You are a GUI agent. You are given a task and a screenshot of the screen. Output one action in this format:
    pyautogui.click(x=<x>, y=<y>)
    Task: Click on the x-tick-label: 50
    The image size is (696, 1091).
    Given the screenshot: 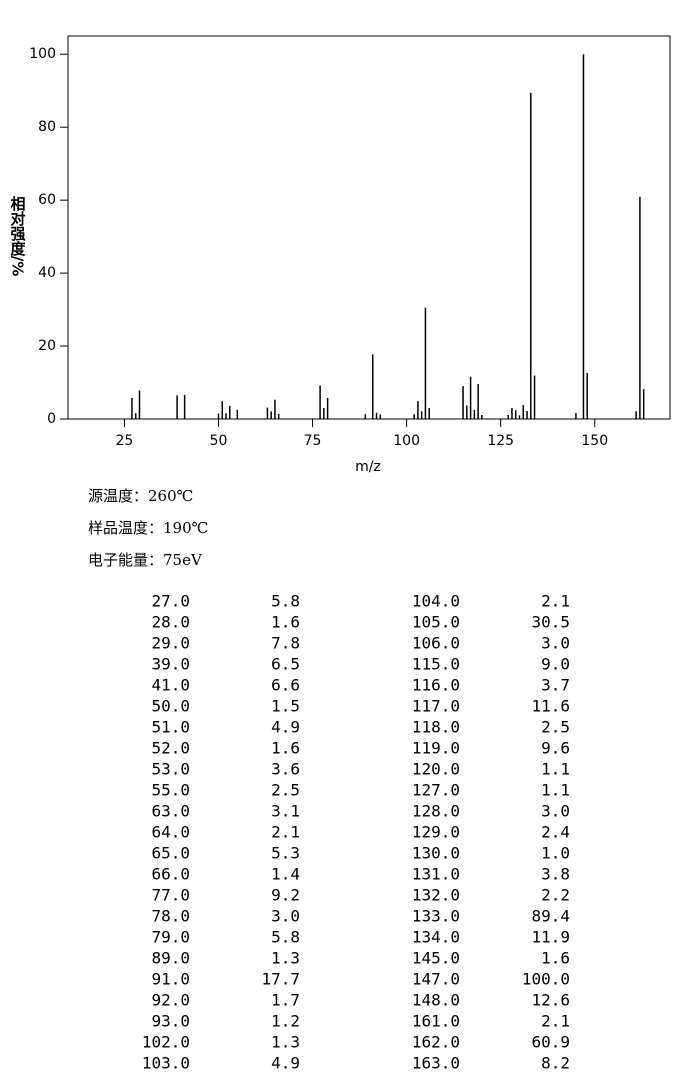 What is the action you would take?
    pyautogui.click(x=219, y=441)
    